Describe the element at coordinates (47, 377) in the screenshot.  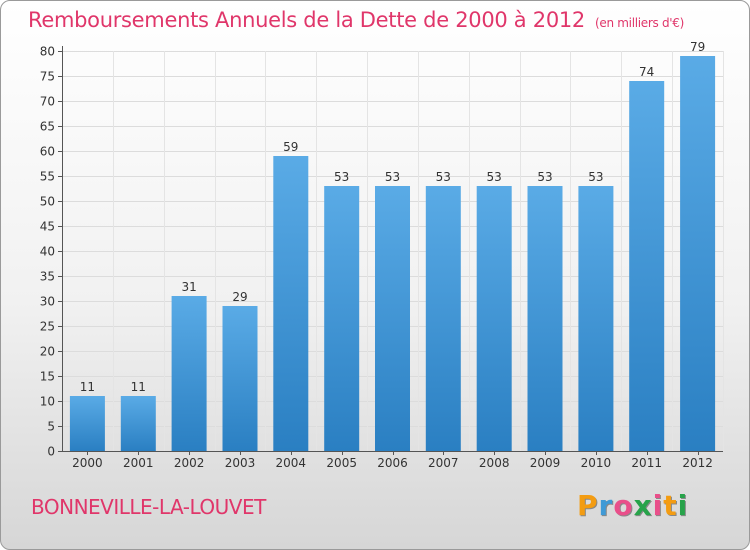
I see `y-tick-label: 15` at that location.